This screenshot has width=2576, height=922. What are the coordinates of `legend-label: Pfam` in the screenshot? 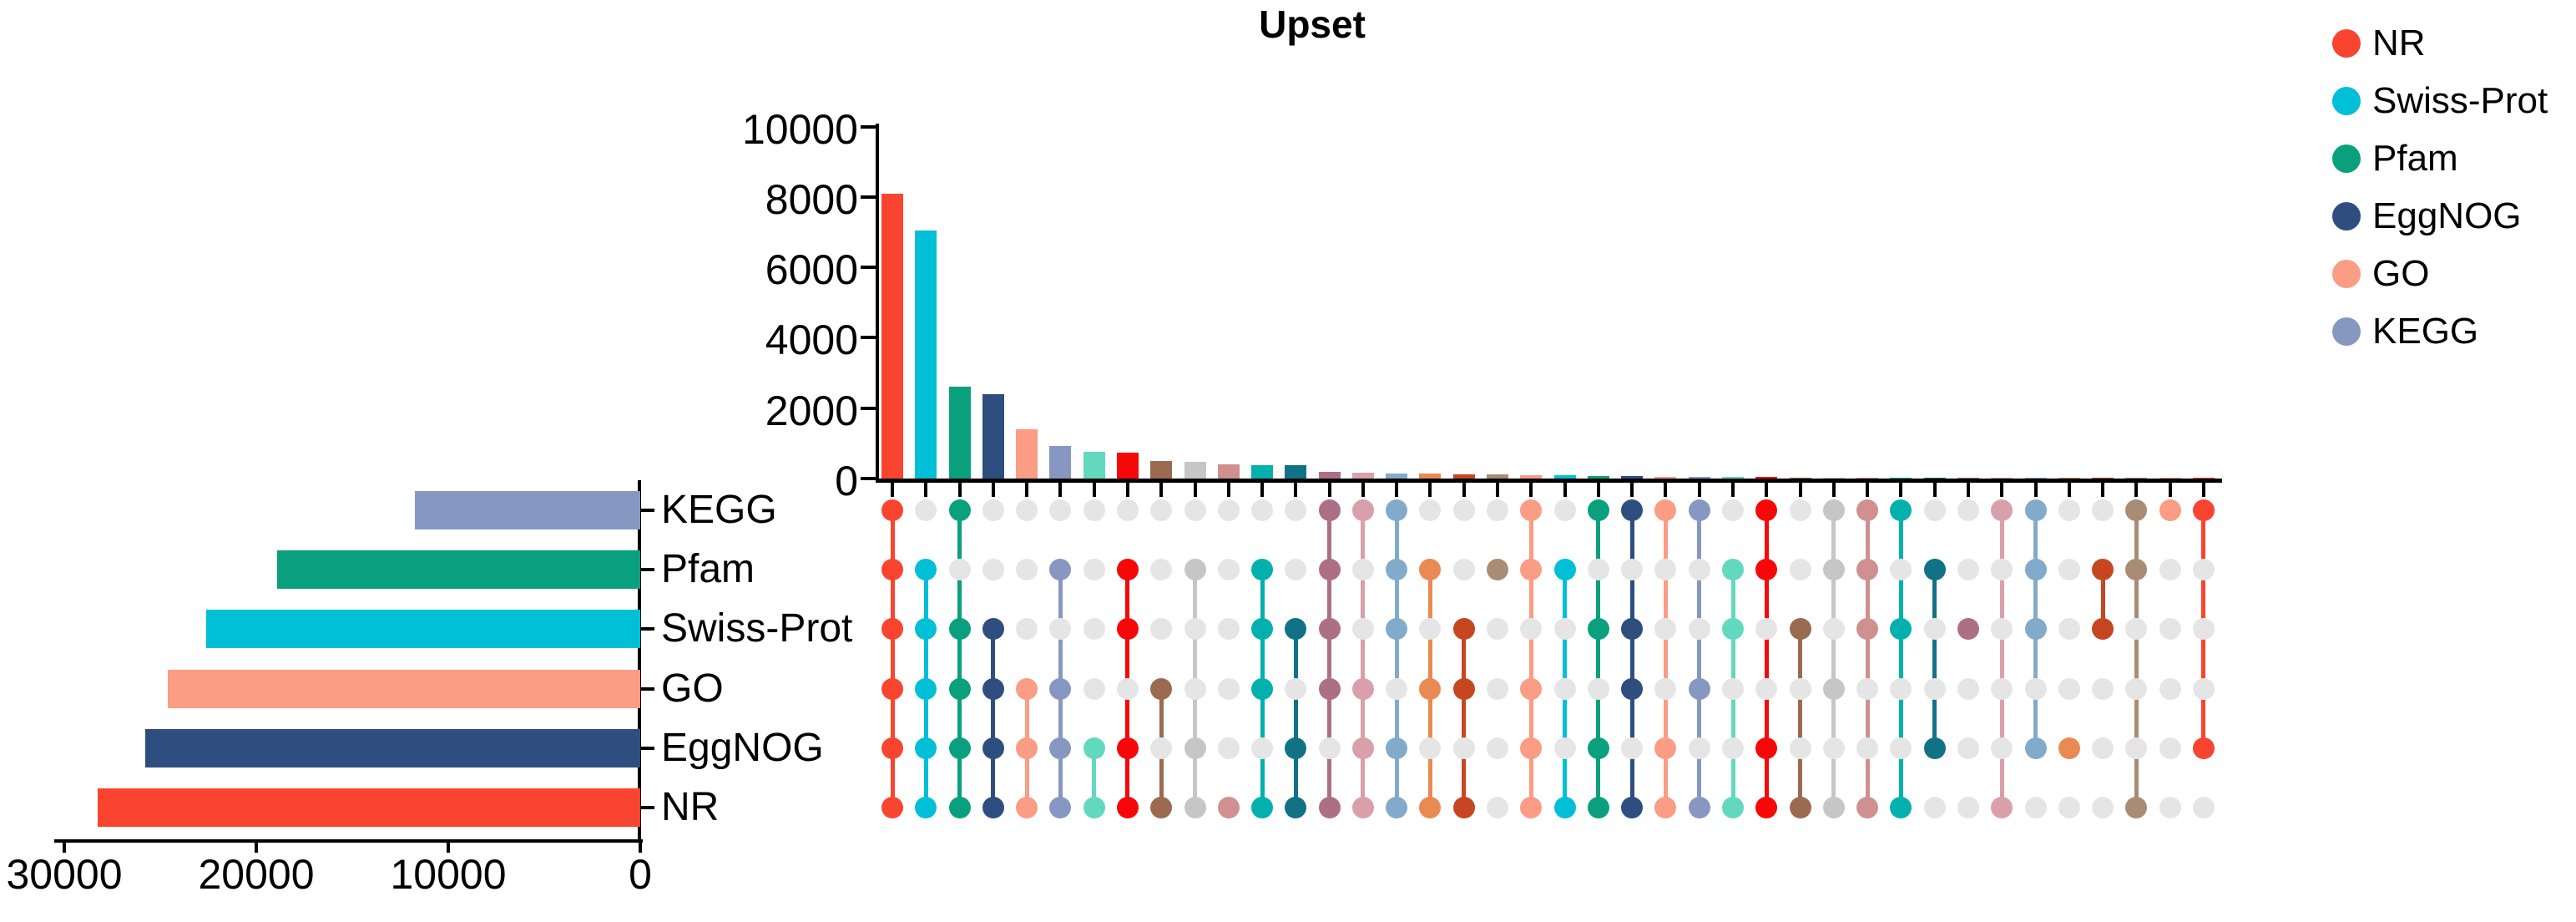 It's located at (2415, 158).